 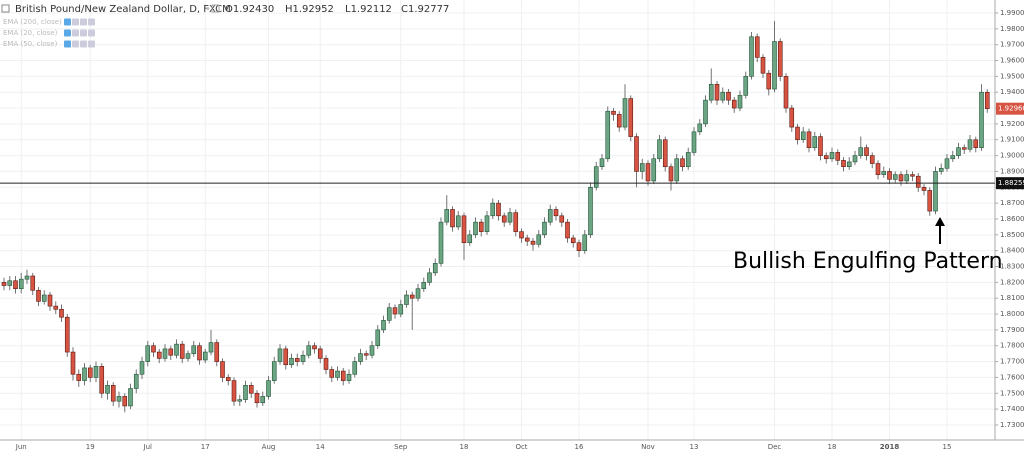 What do you see at coordinates (30, 44) in the screenshot?
I see `indicator-label: EMA (50, close)` at bounding box center [30, 44].